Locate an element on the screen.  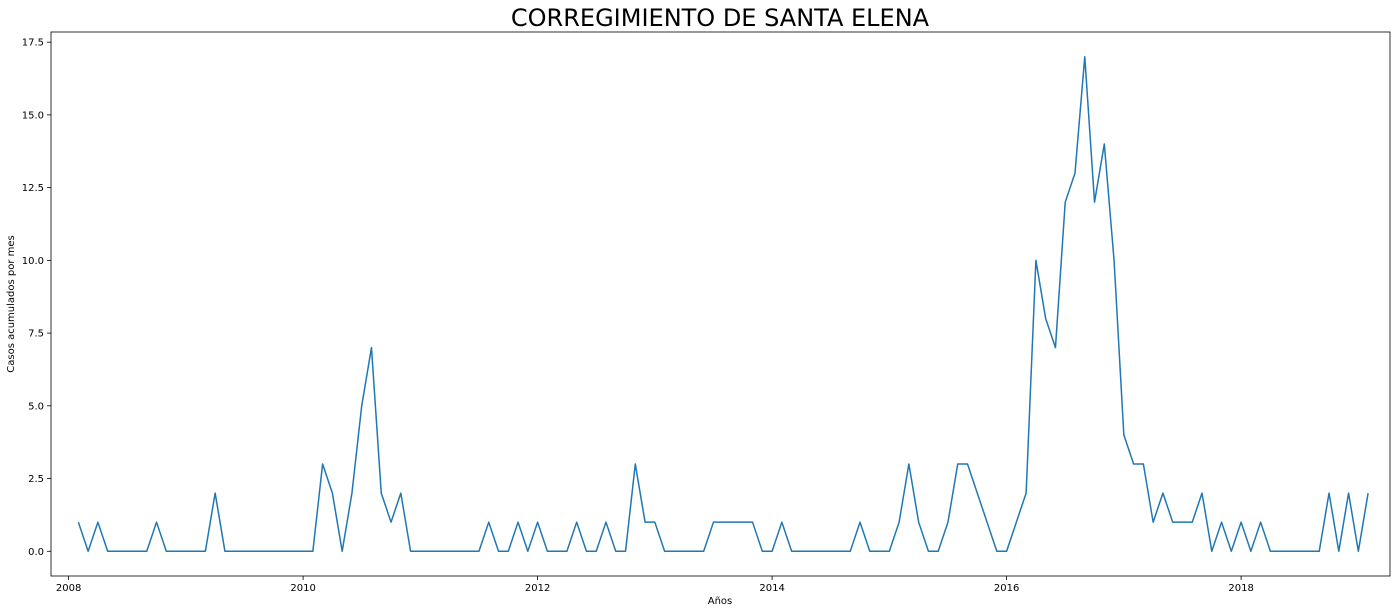
x-tick-label: 2014 is located at coordinates (771, 588).